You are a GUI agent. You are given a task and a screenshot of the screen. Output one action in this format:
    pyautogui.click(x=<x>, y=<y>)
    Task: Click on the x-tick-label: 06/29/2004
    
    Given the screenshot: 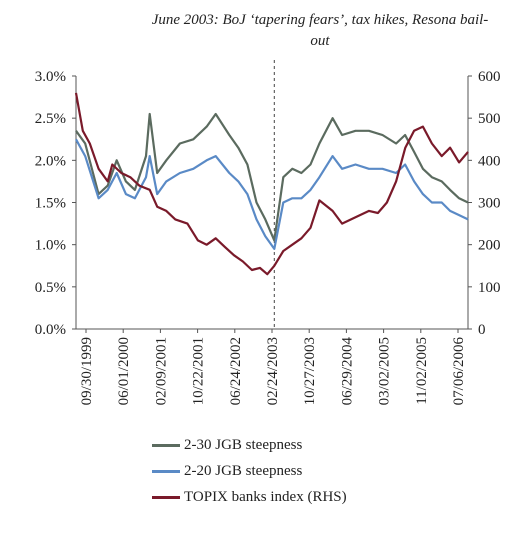 What is the action you would take?
    pyautogui.click(x=347, y=371)
    